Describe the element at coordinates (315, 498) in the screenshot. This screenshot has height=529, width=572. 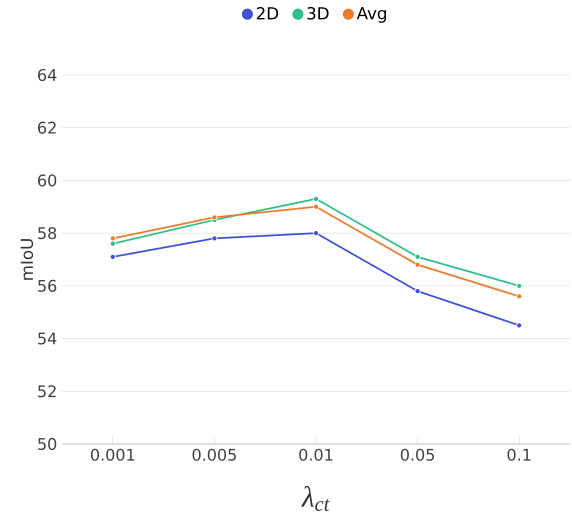
I see `x-axis-title: λ$_{ct}$` at that location.